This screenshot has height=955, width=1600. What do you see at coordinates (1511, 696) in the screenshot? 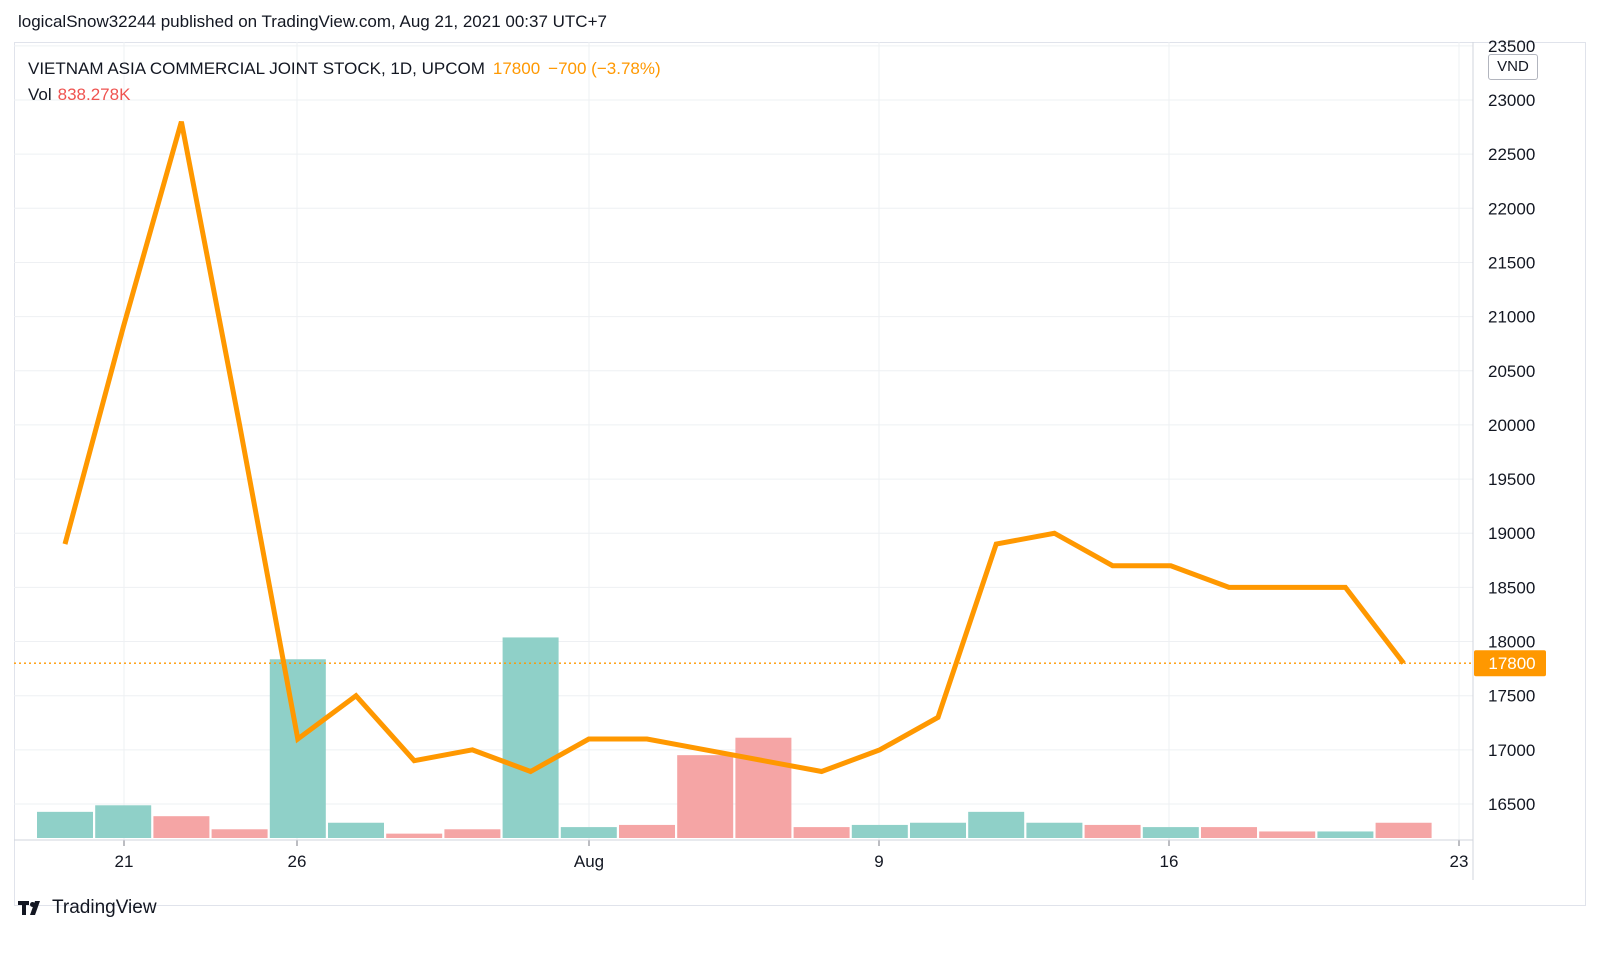
I see `y-tick-label: 17500` at bounding box center [1511, 696].